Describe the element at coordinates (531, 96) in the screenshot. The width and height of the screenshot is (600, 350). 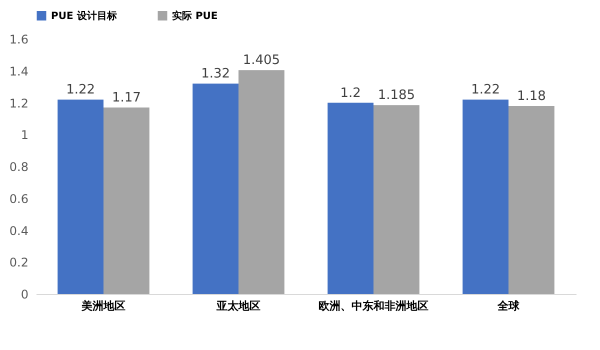
I see `data-label: 1.18` at that location.